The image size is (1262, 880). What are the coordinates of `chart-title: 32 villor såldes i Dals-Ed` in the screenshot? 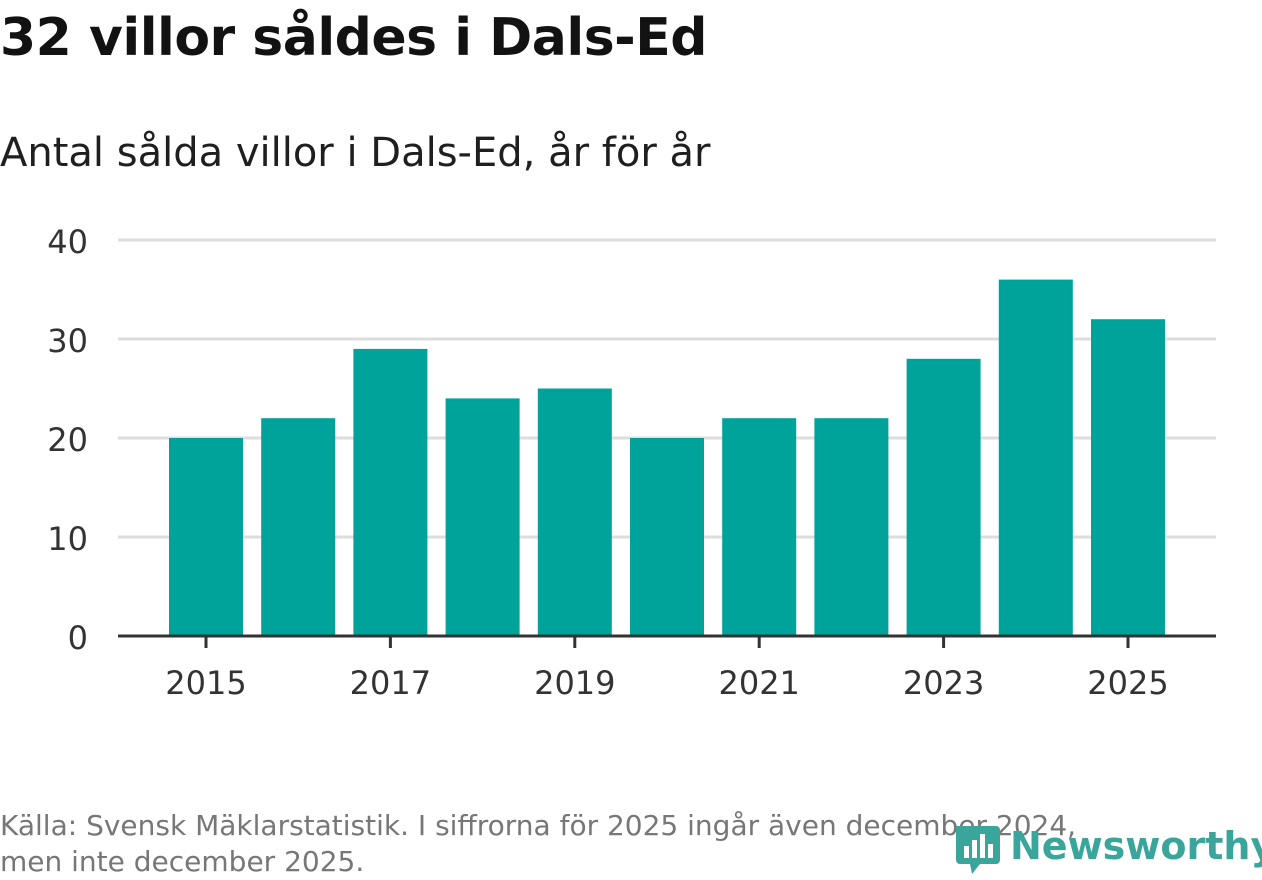 It's located at (354, 38).